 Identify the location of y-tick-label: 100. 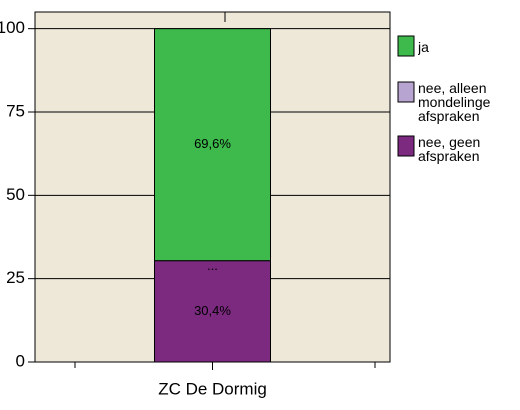
(12, 27).